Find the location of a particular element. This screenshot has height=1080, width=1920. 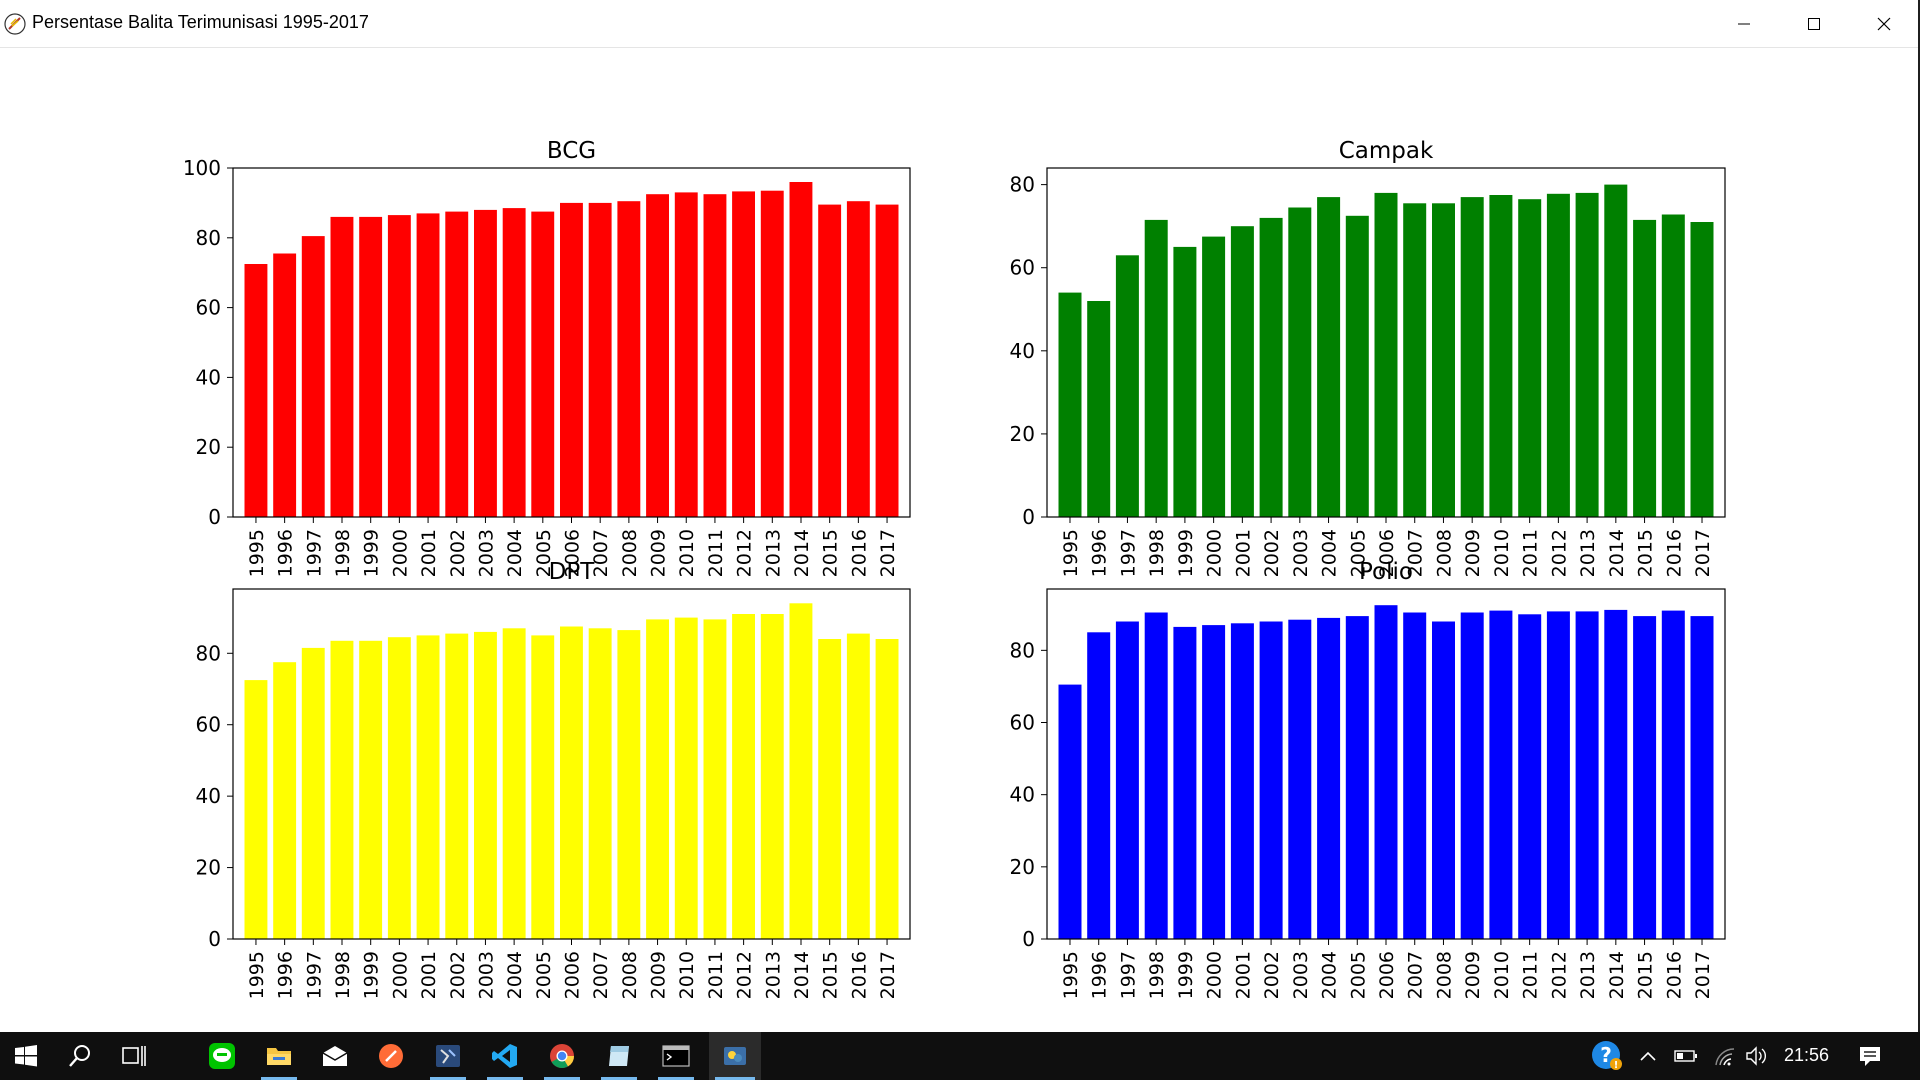

taskbar-app-terminal is located at coordinates (676, 1056).